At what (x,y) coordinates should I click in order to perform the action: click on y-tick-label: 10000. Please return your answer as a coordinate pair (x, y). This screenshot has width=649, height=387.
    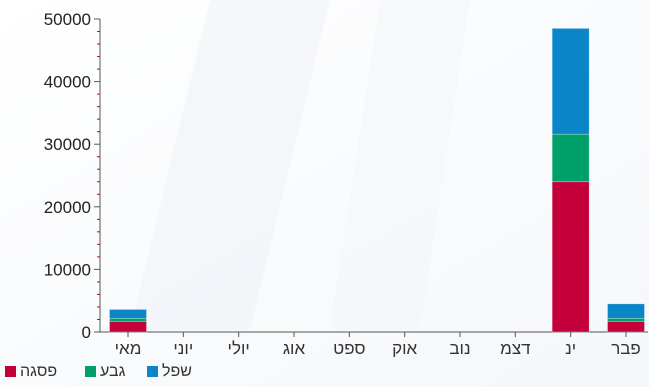
    Looking at the image, I should click on (67, 269).